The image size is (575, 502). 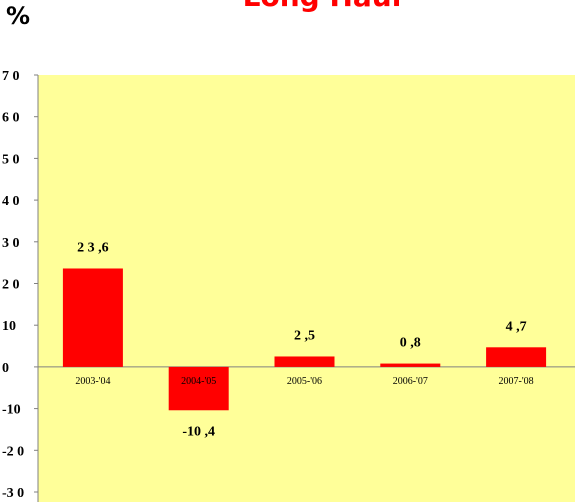 What do you see at coordinates (304, 335) in the screenshot?
I see `data-label: 2 ,5` at bounding box center [304, 335].